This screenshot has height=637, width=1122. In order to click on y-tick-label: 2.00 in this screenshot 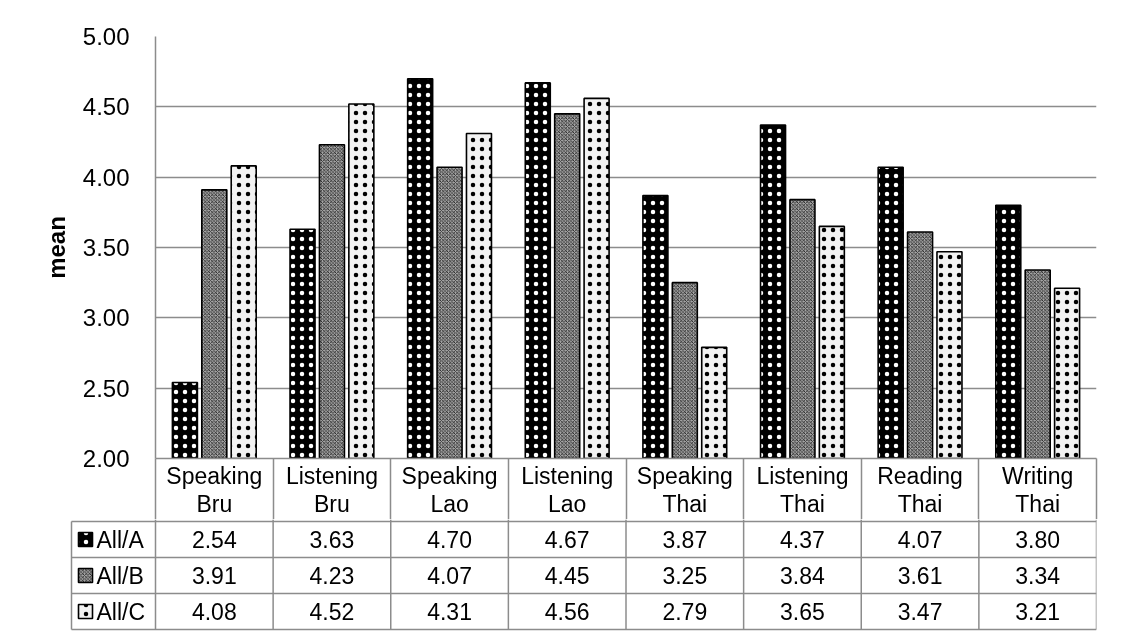, I will do `click(106, 458)`.